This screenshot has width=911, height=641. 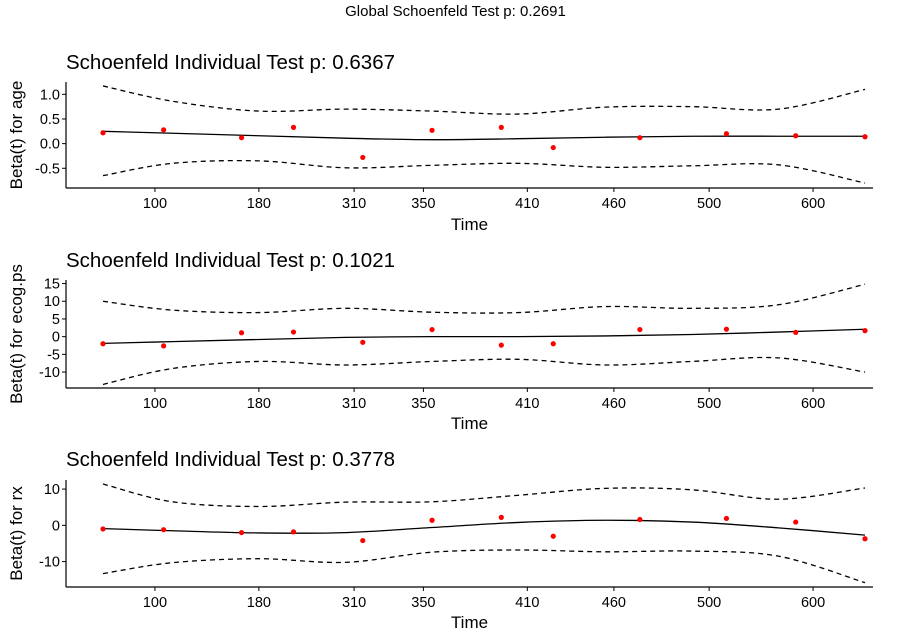 What do you see at coordinates (230, 62) in the screenshot?
I see `panel-title: Schoenfeld Individual Test p: 0.6367` at bounding box center [230, 62].